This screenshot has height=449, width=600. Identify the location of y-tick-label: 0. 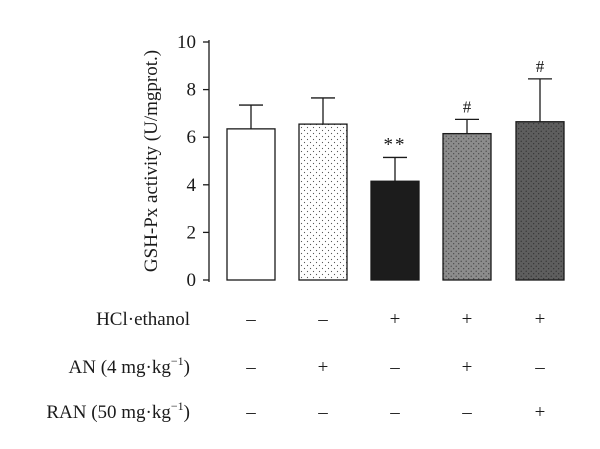
(192, 280).